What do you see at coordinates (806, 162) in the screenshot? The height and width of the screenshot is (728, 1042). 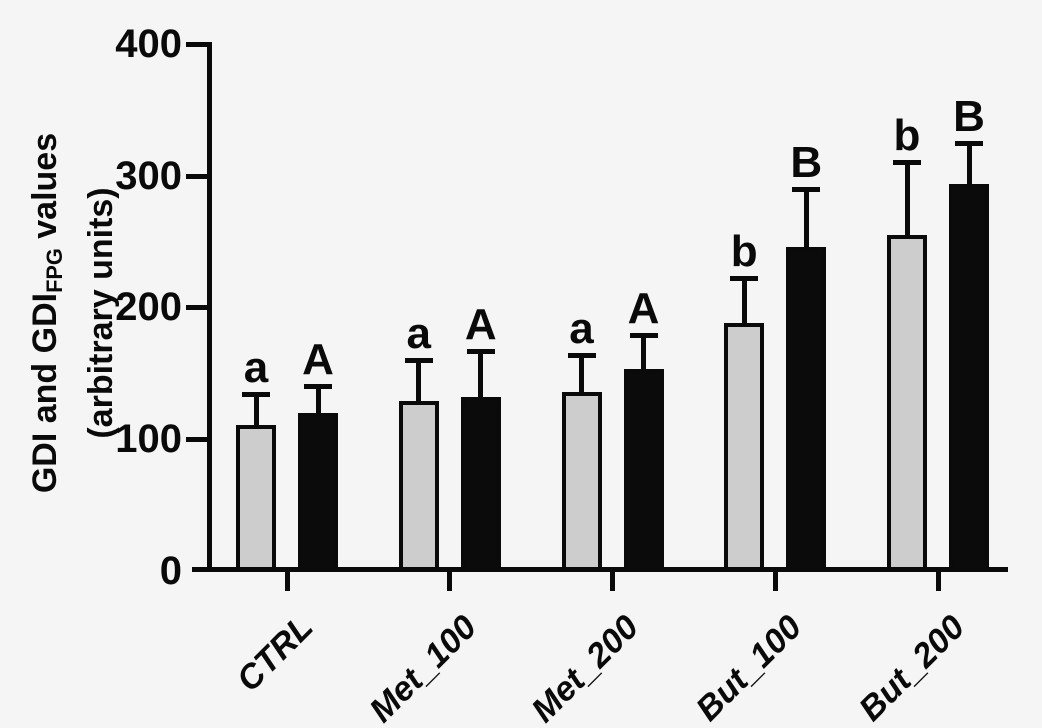 I see `bar-letter-But_100-black-bars: B` at bounding box center [806, 162].